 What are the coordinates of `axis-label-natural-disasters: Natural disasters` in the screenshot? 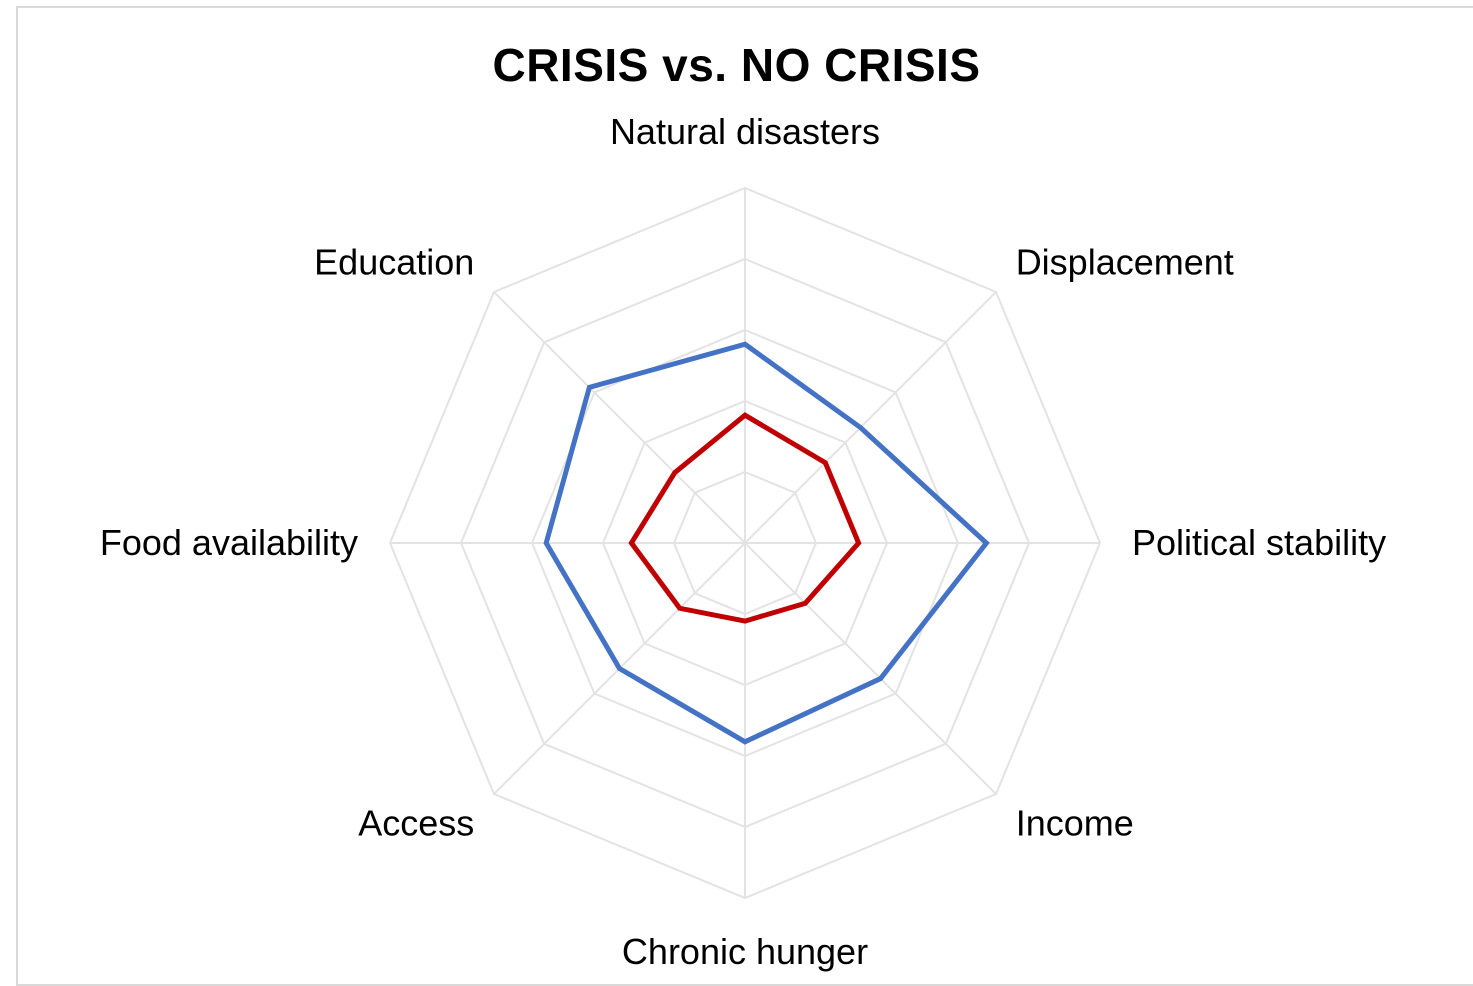 It's located at (745, 131).